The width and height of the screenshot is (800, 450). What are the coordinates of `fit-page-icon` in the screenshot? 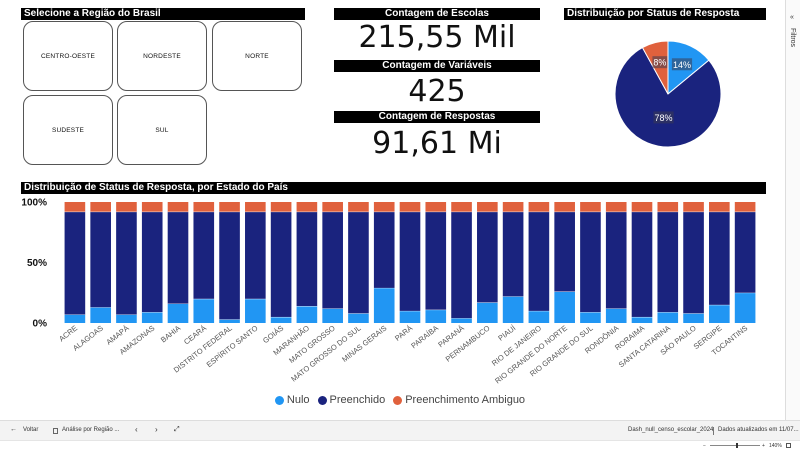 It's located at (788, 445).